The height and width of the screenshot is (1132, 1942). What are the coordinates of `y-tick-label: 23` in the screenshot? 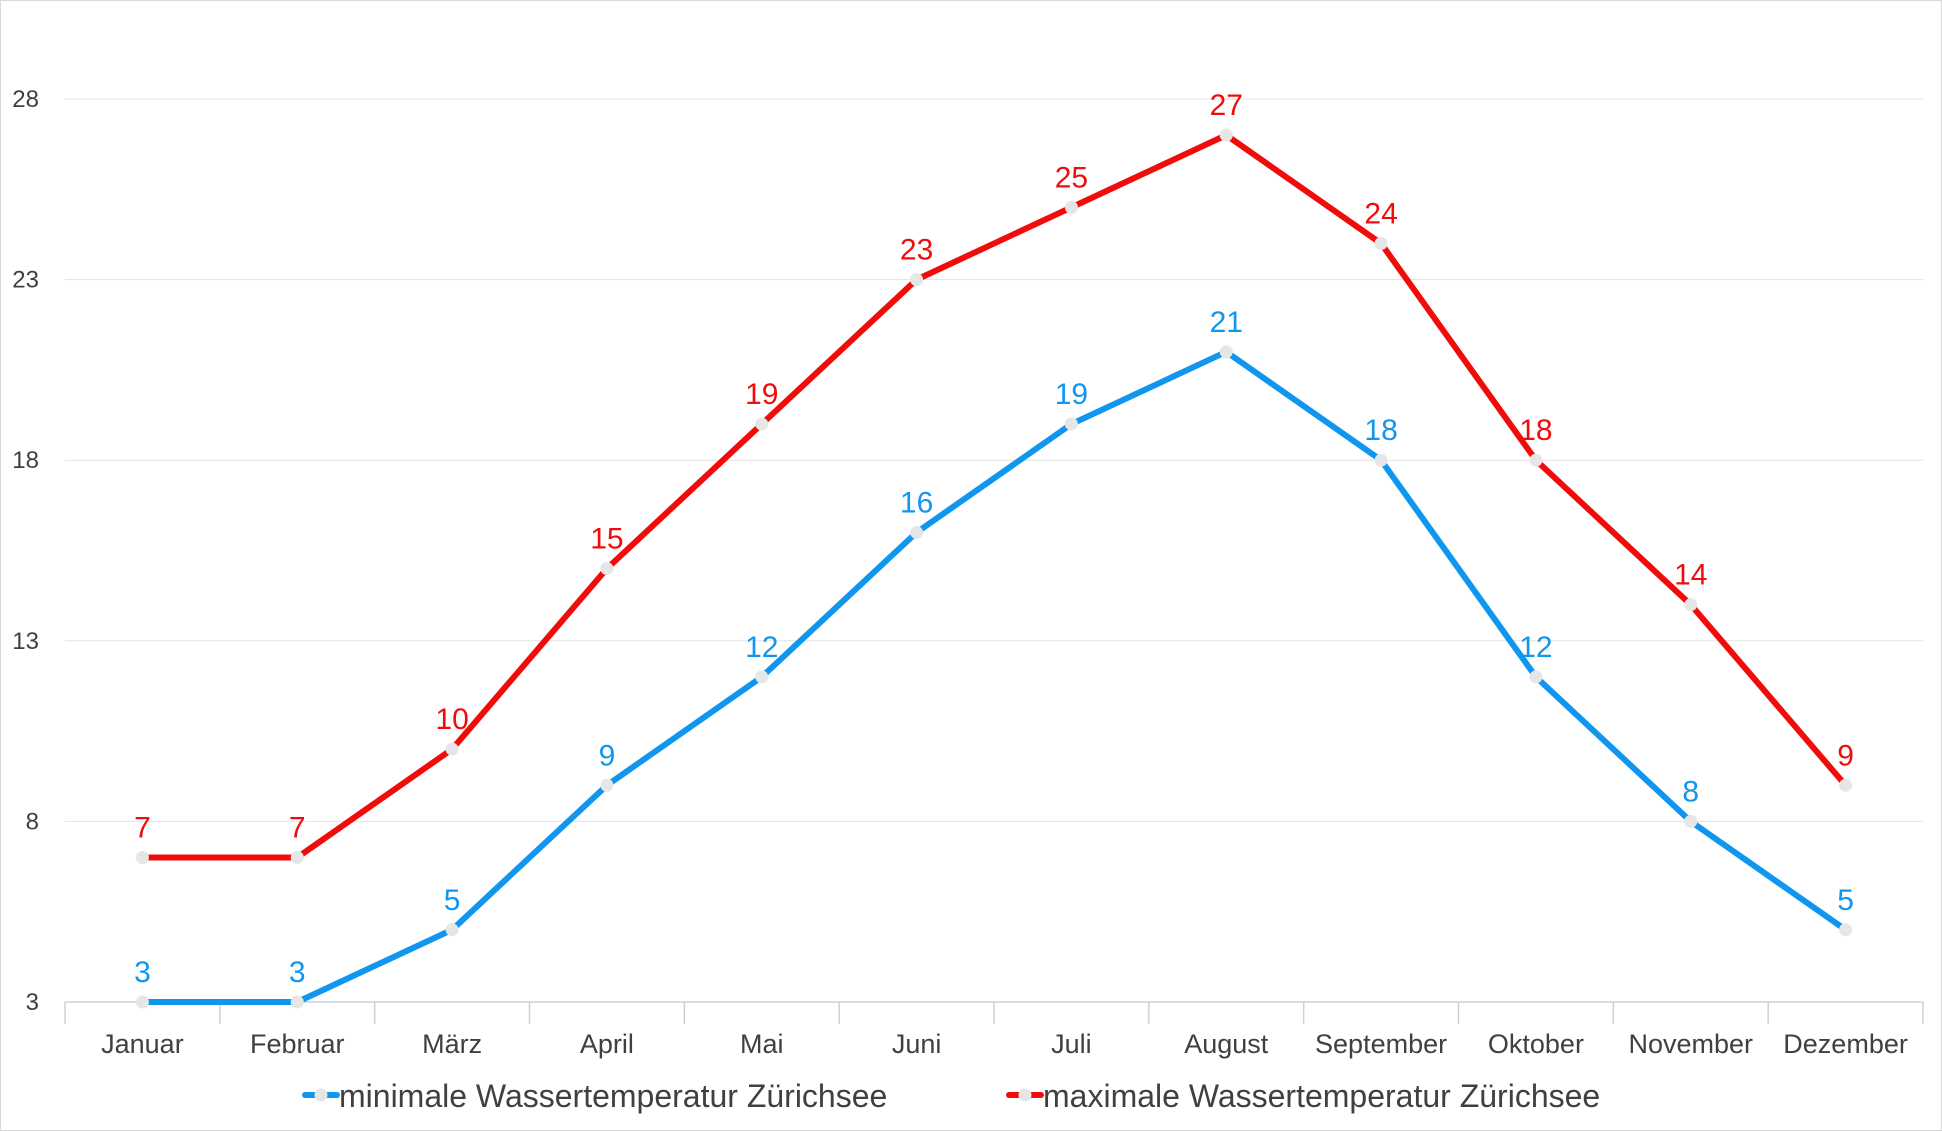 It's located at (25, 280).